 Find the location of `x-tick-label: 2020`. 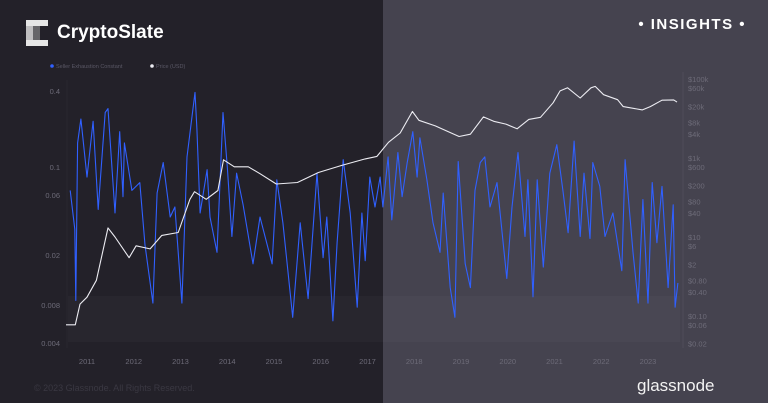

x-tick-label: 2020 is located at coordinates (507, 361).